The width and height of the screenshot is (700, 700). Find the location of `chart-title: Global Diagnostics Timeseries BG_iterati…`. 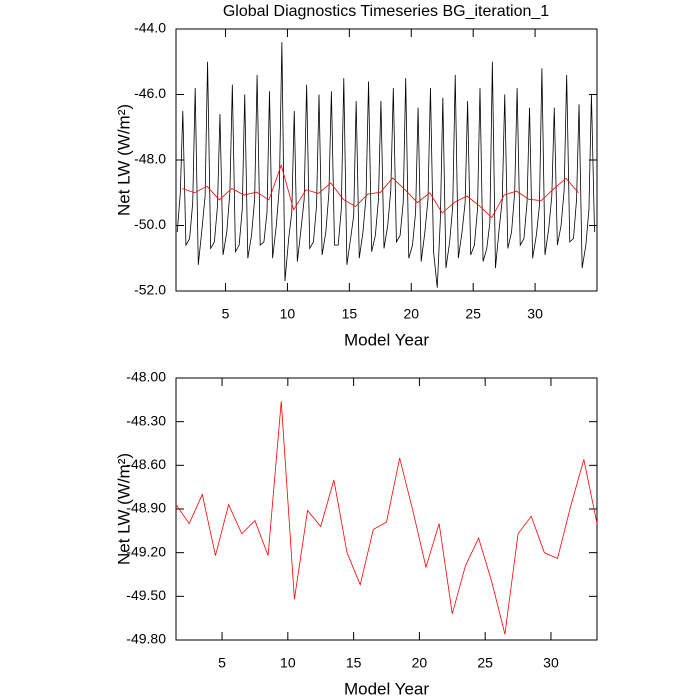

chart-title: Global Diagnostics Timeseries BG_iterati… is located at coordinates (386, 11).